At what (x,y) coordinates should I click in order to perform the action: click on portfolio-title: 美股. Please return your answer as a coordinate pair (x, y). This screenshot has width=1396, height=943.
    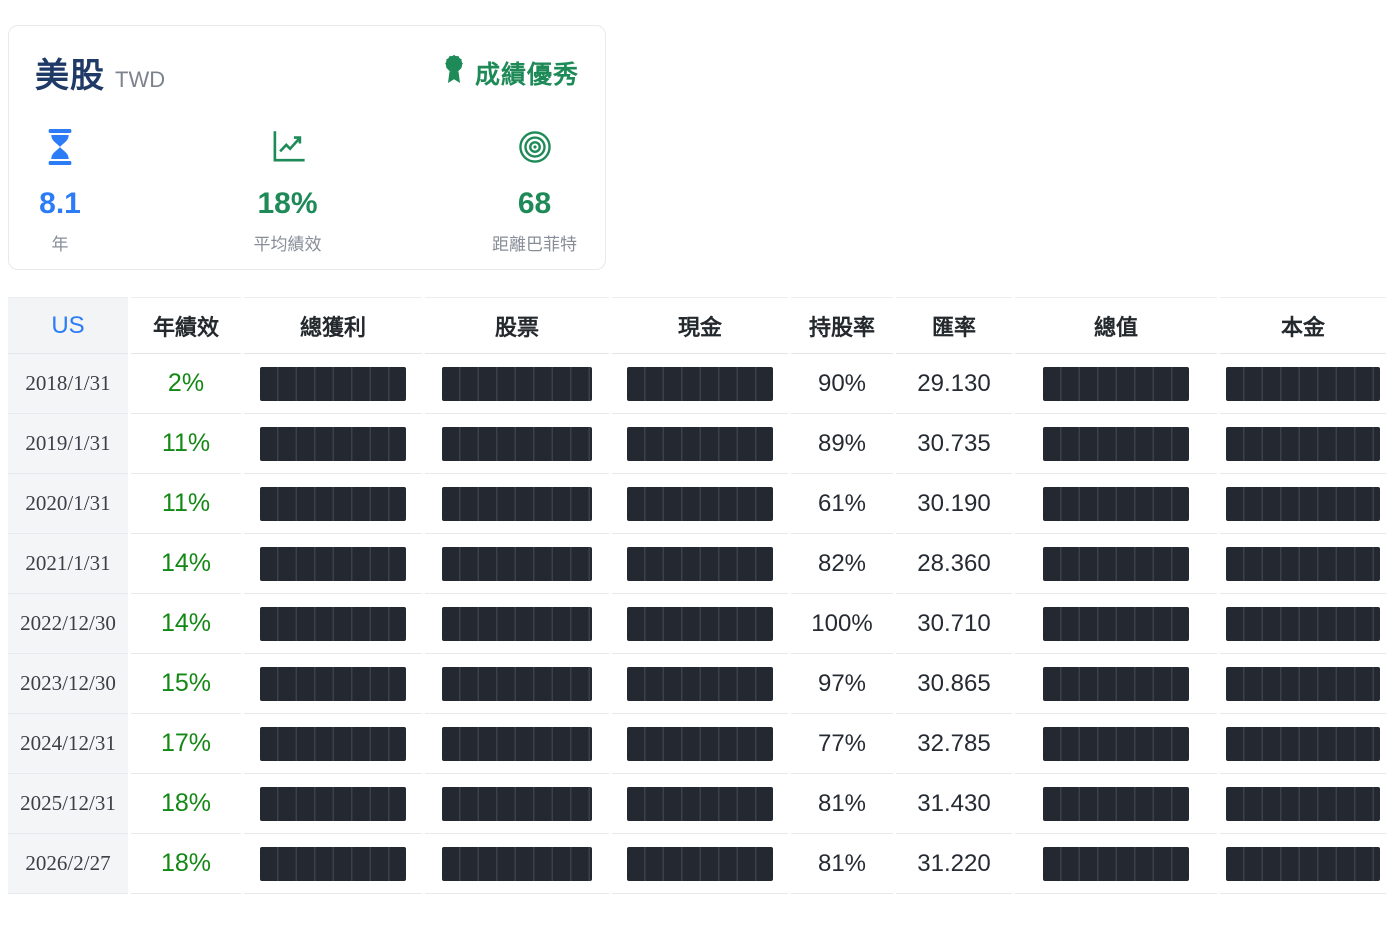
    Looking at the image, I should click on (70, 76).